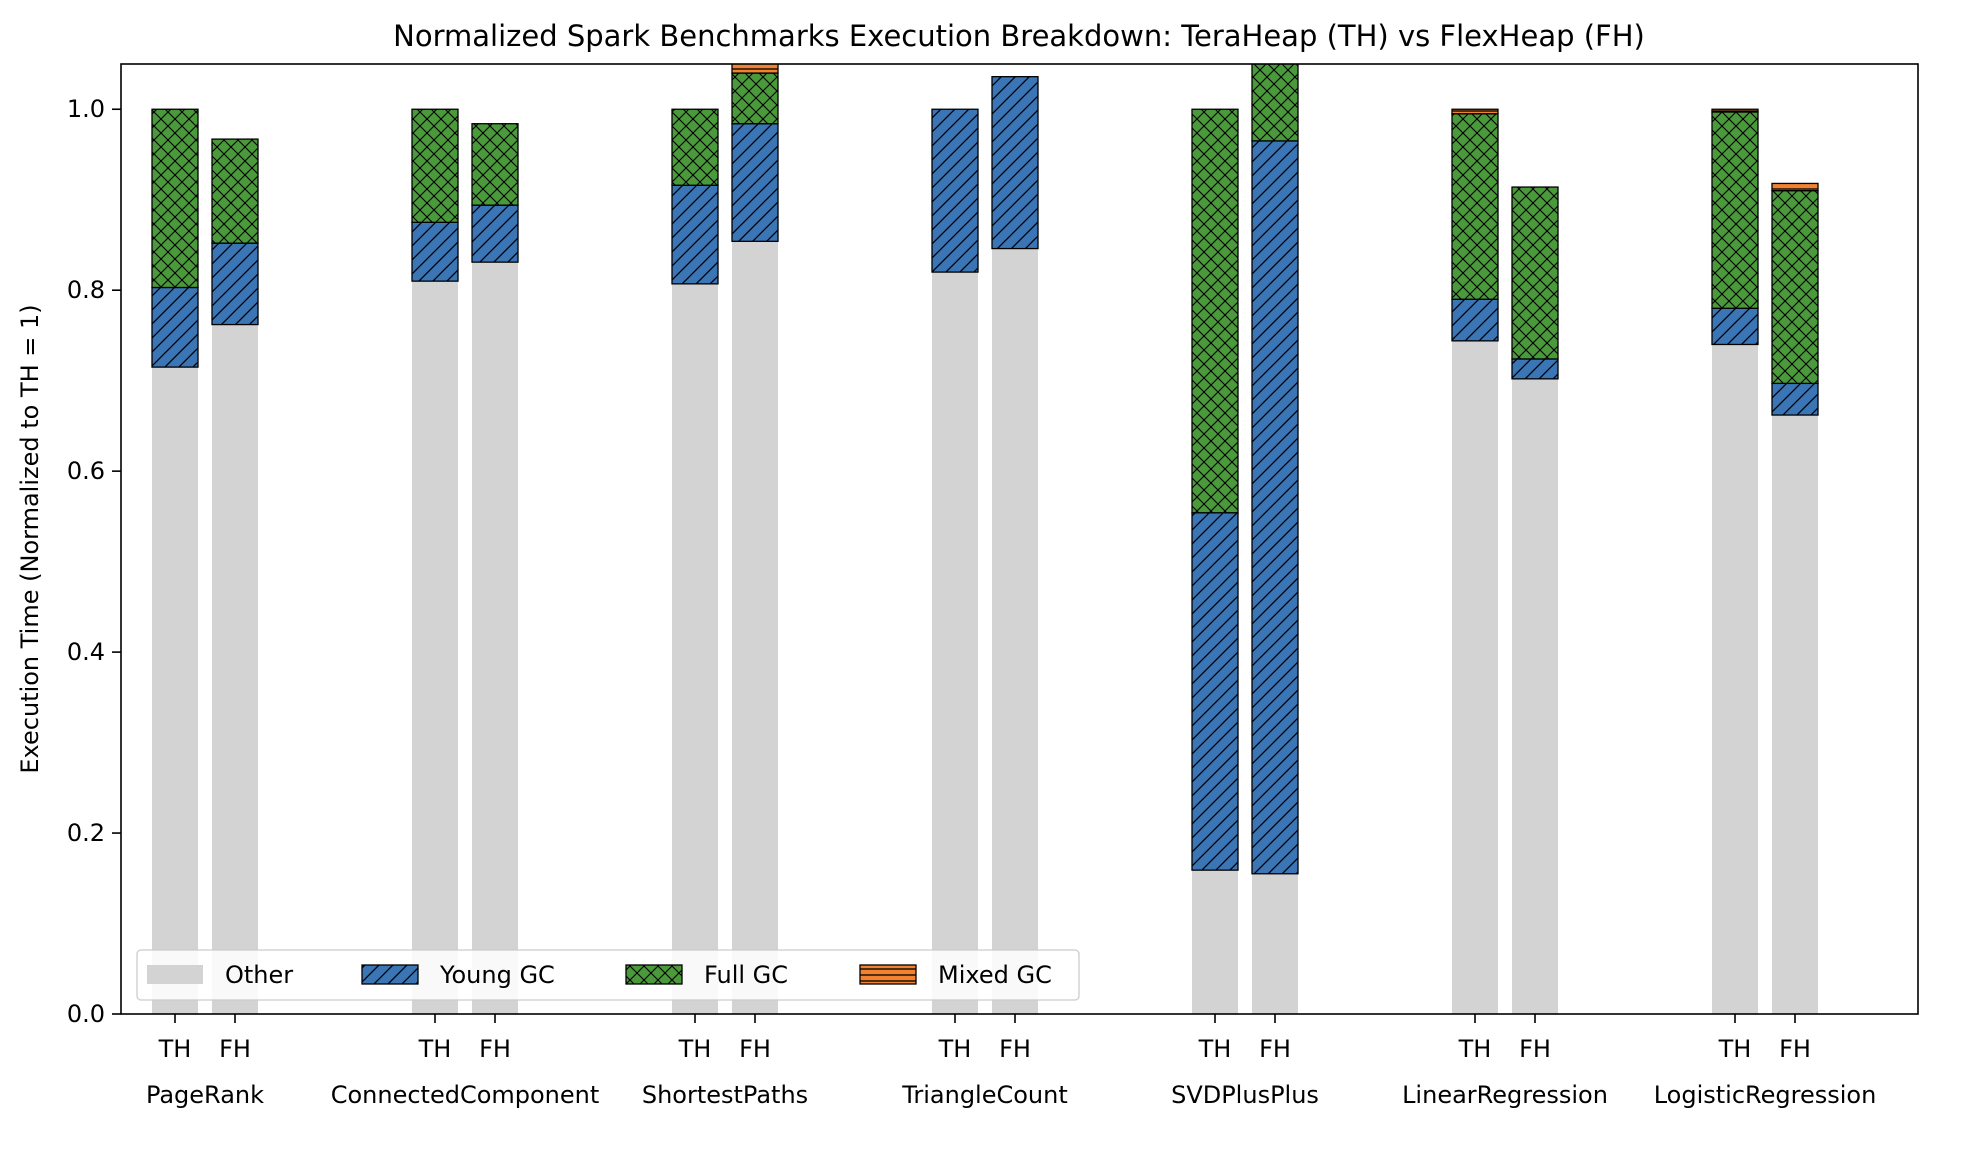 The image size is (1972, 1176). What do you see at coordinates (259, 975) in the screenshot?
I see `legend-label: Other` at bounding box center [259, 975].